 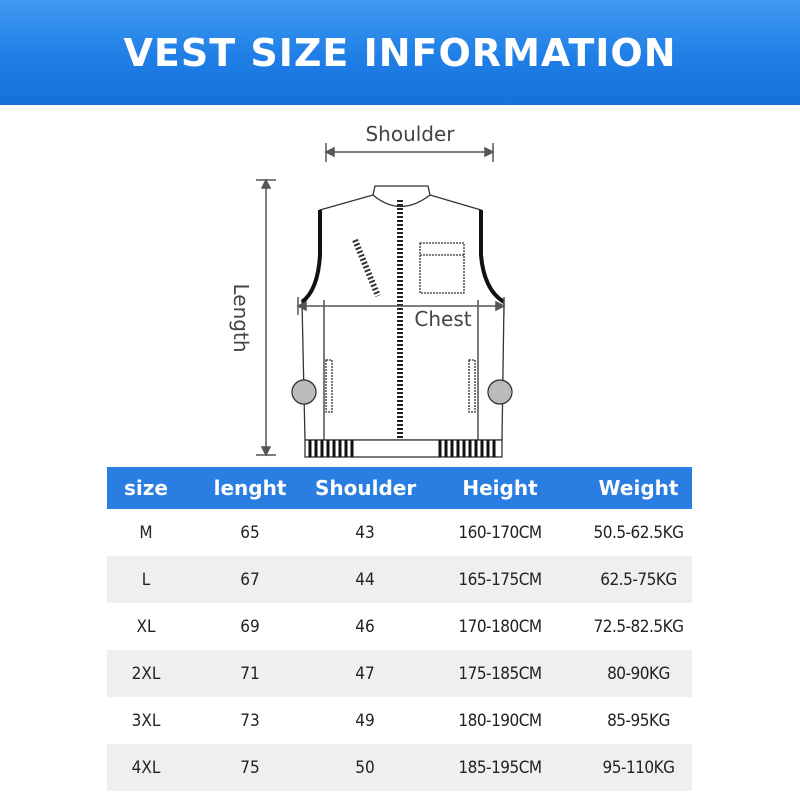 I want to click on table-row: 2XL 71 47 175-185CM 80-90KG, so click(x=399, y=673).